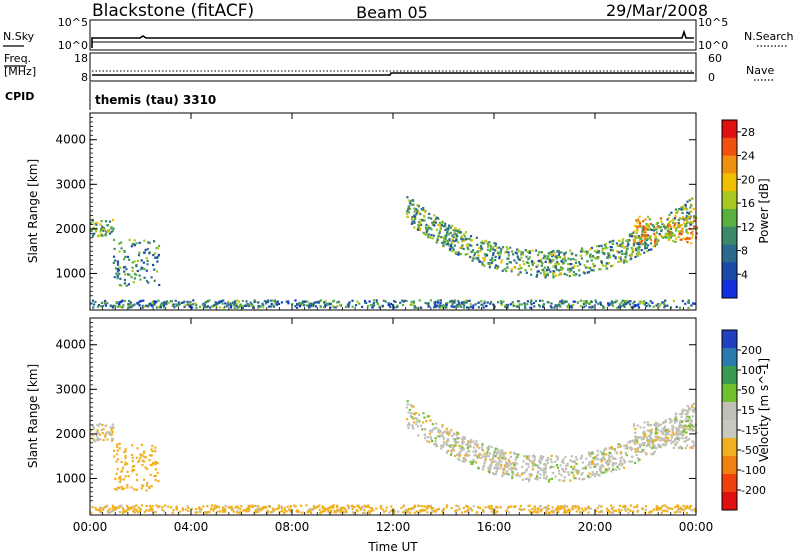 The height and width of the screenshot is (554, 800). Describe the element at coordinates (769, 36) in the screenshot. I see `nsearch-label: N.Search` at that location.